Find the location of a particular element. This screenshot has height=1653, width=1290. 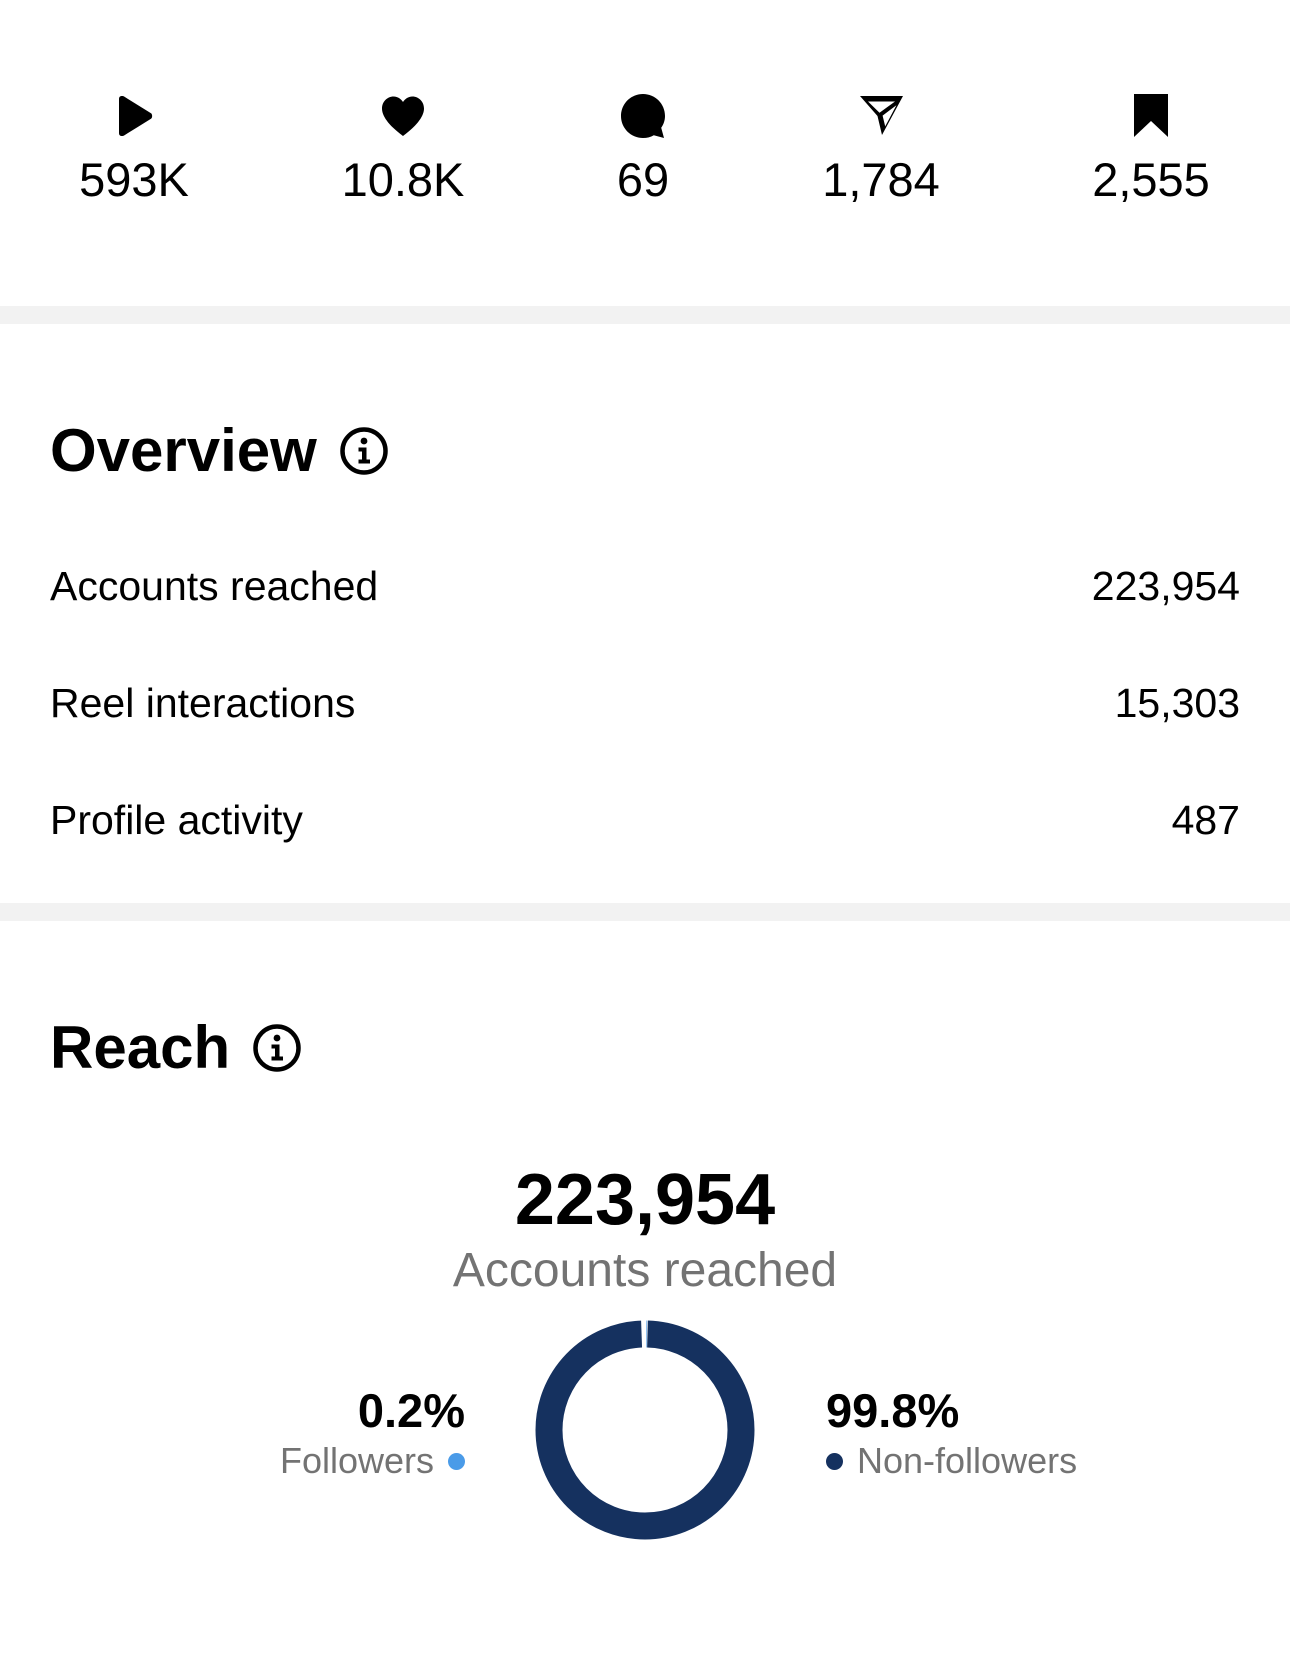

stats-row: 593K 10.8K 69 1,784 2,555 is located at coordinates (645, 160).